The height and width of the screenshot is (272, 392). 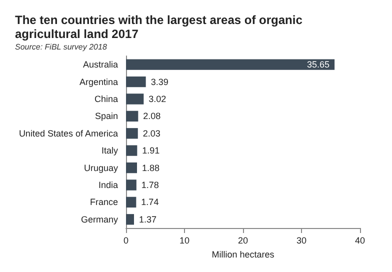 I want to click on x-tick-label: 30, so click(x=301, y=241).